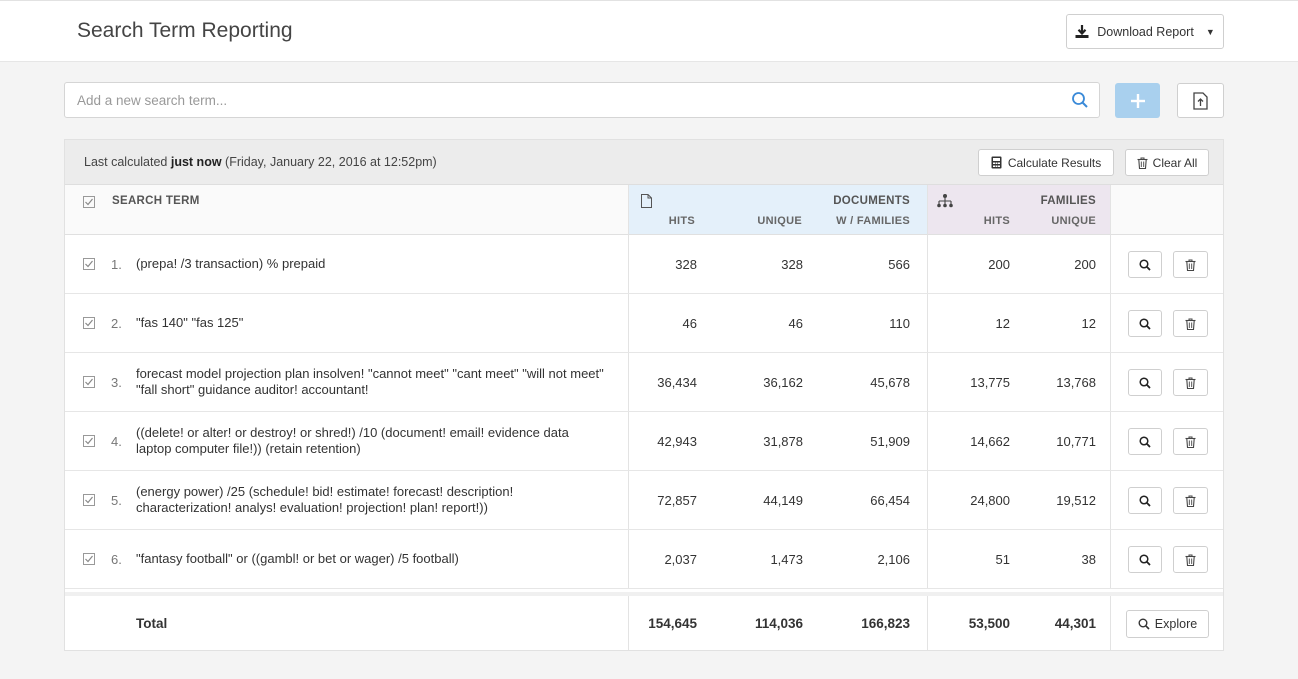  I want to click on families-unique-header: UNIQUE, so click(1073, 221).